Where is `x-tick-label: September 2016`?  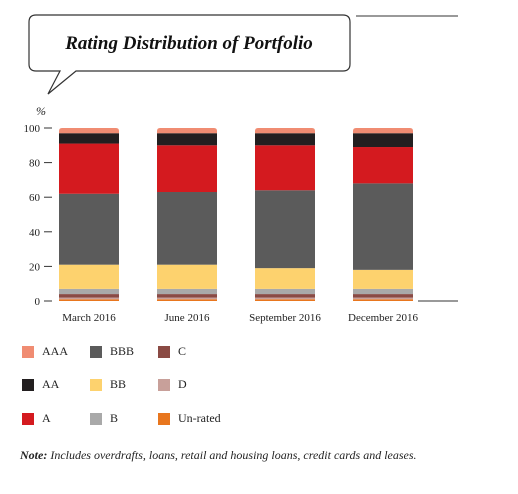
x-tick-label: September 2016 is located at coordinates (285, 318).